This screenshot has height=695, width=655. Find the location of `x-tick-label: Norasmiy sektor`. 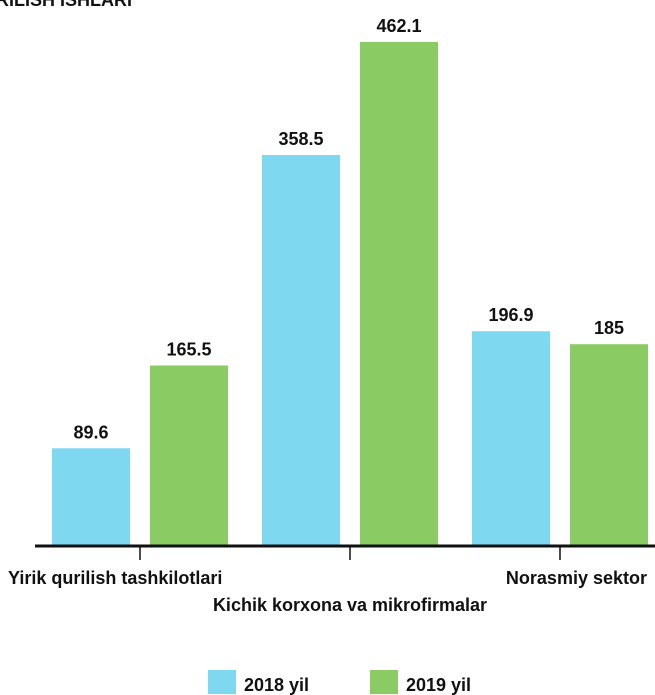

x-tick-label: Norasmiy sektor is located at coordinates (576, 578).